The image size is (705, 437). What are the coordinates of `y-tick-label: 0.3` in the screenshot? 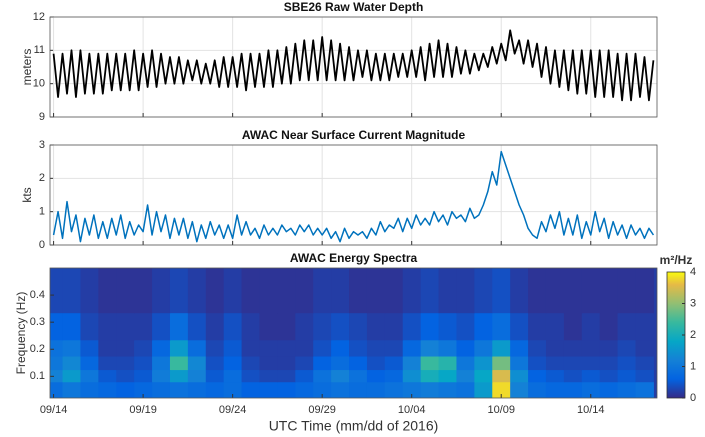 It's located at (37, 322).